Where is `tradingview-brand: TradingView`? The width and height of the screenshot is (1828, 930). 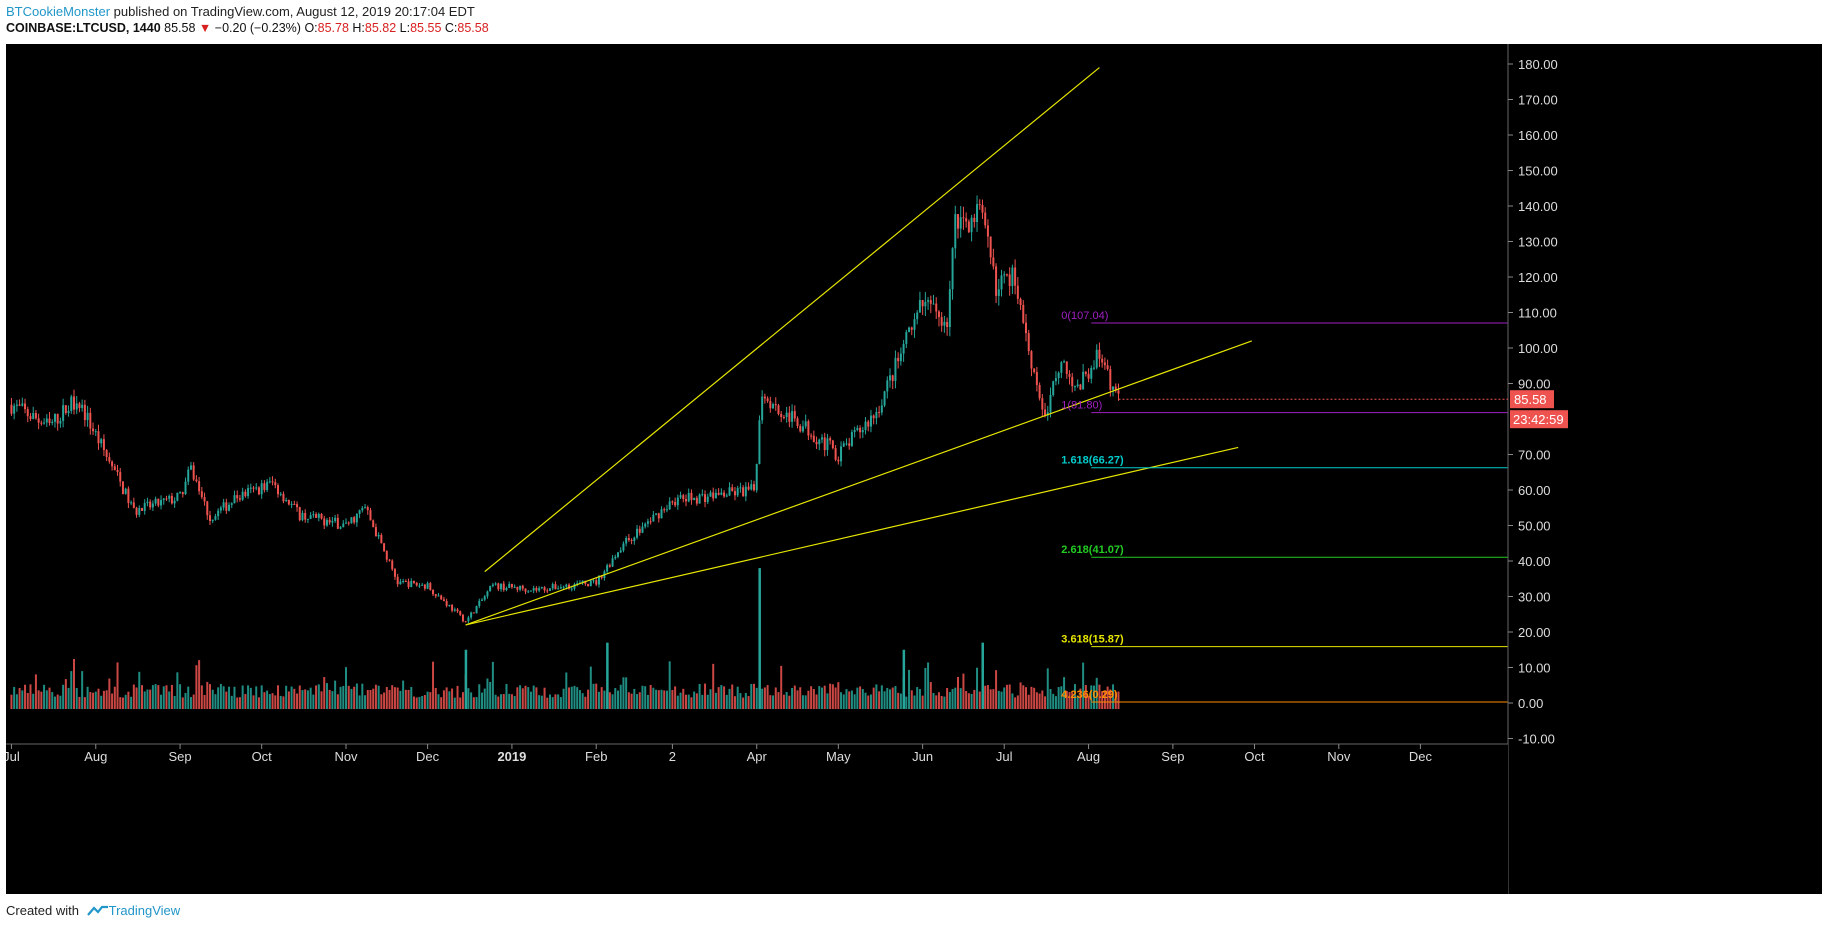 tradingview-brand: TradingView is located at coordinates (133, 910).